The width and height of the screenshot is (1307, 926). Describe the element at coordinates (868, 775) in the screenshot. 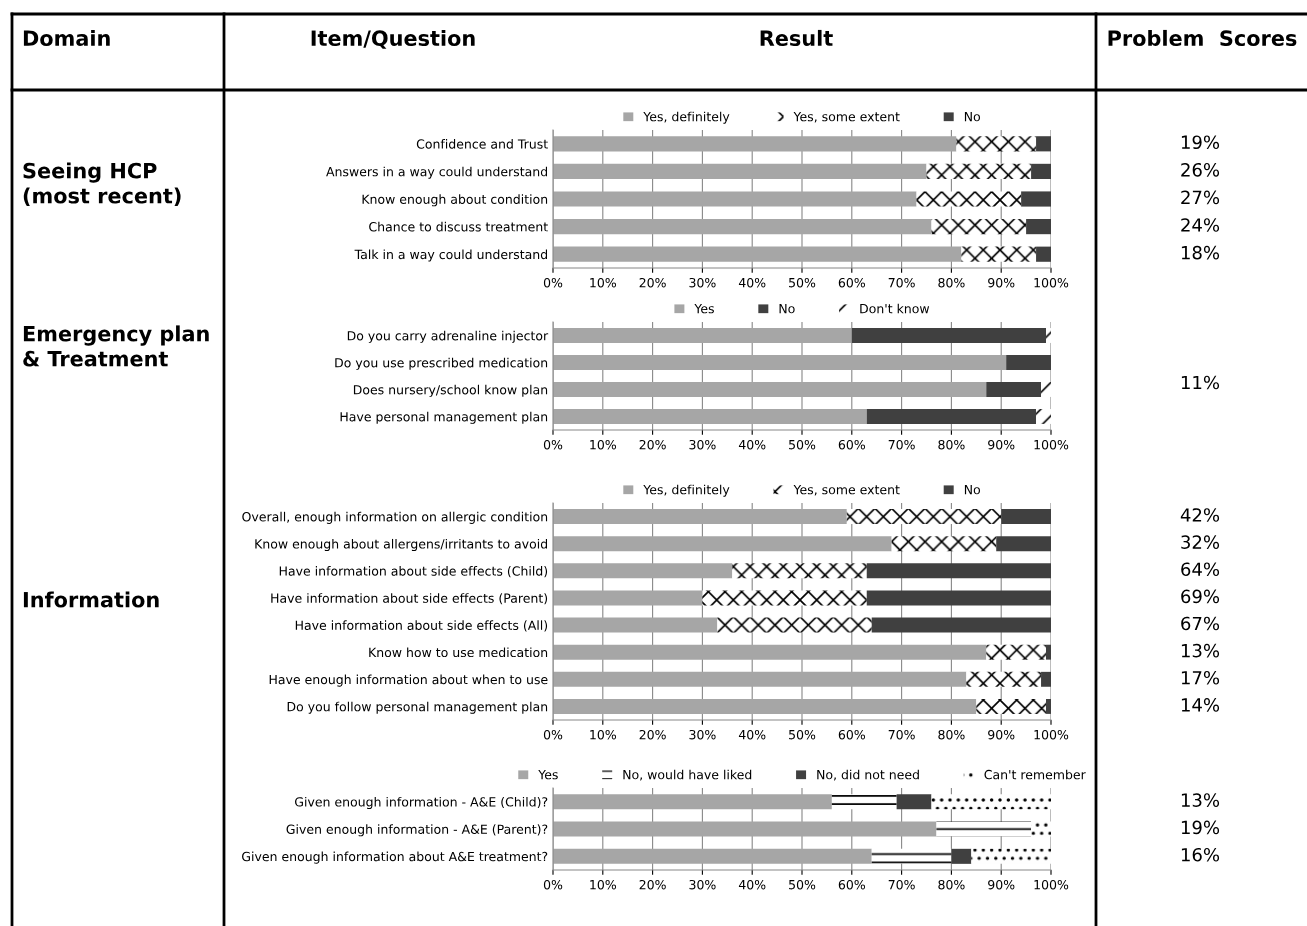

I see `legend-label: No, did not need` at that location.